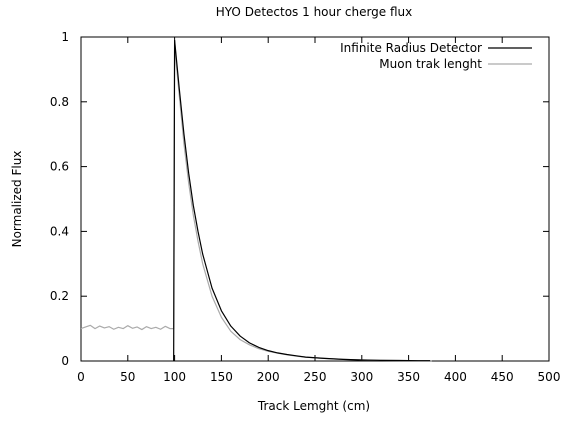 This screenshot has height=423, width=562. What do you see at coordinates (81, 377) in the screenshot?
I see `x-tick-label: 0` at bounding box center [81, 377].